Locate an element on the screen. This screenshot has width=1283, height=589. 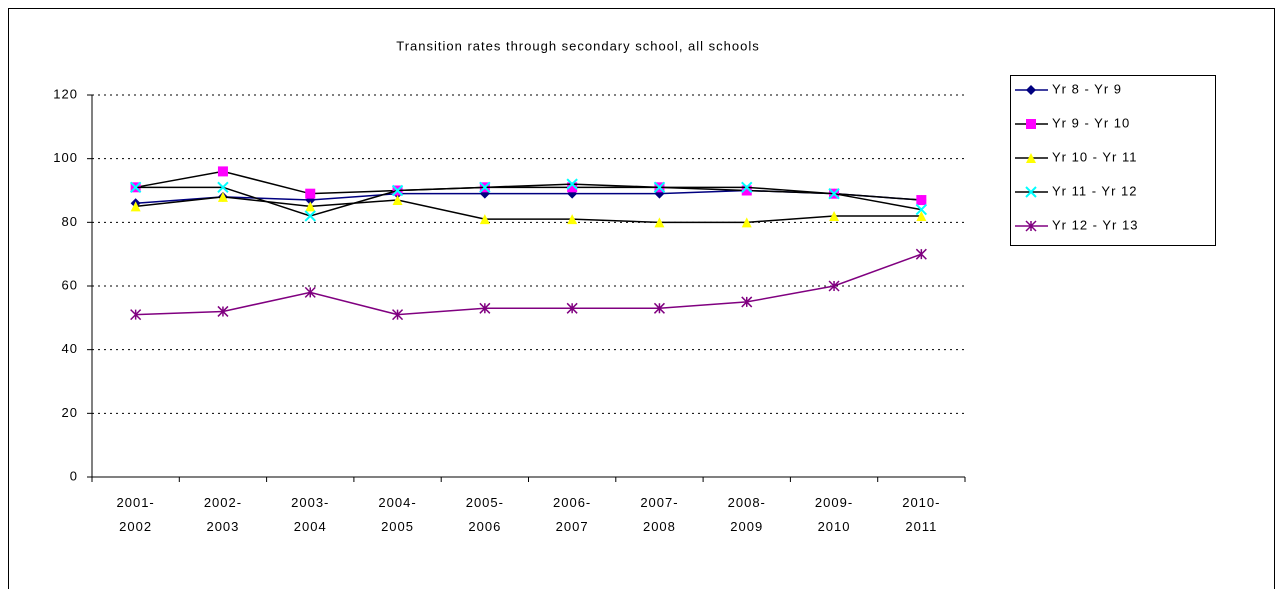
y-tick-label: 120 is located at coordinates (65, 93).